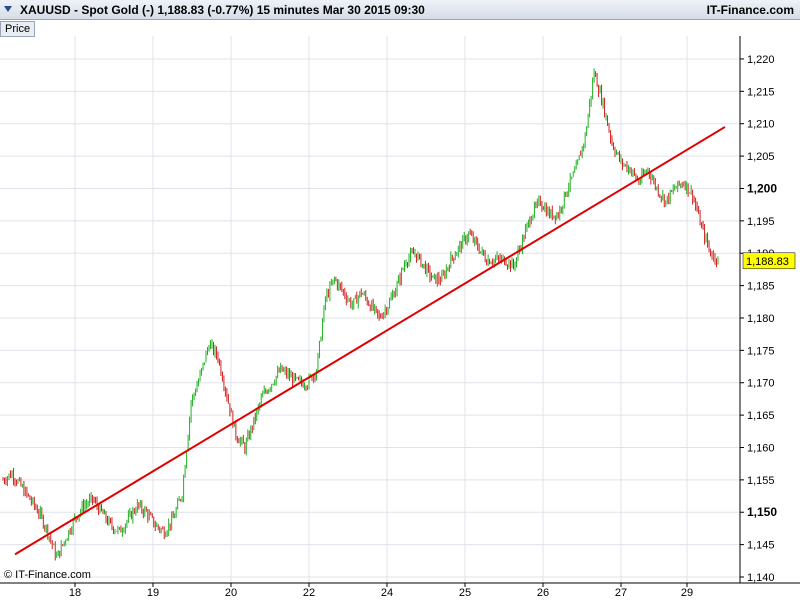 This screenshot has height=600, width=800. I want to click on y-tick-label: 1,150, so click(762, 512).